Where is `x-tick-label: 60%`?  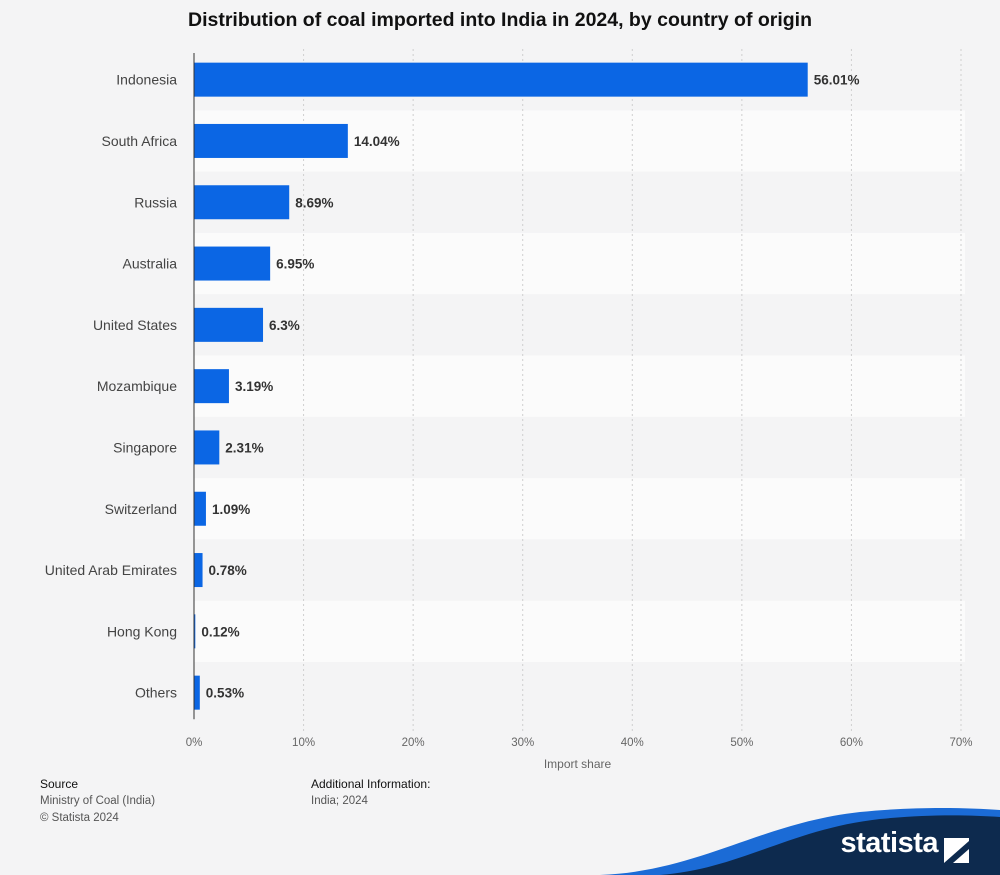 x-tick-label: 60% is located at coordinates (851, 743).